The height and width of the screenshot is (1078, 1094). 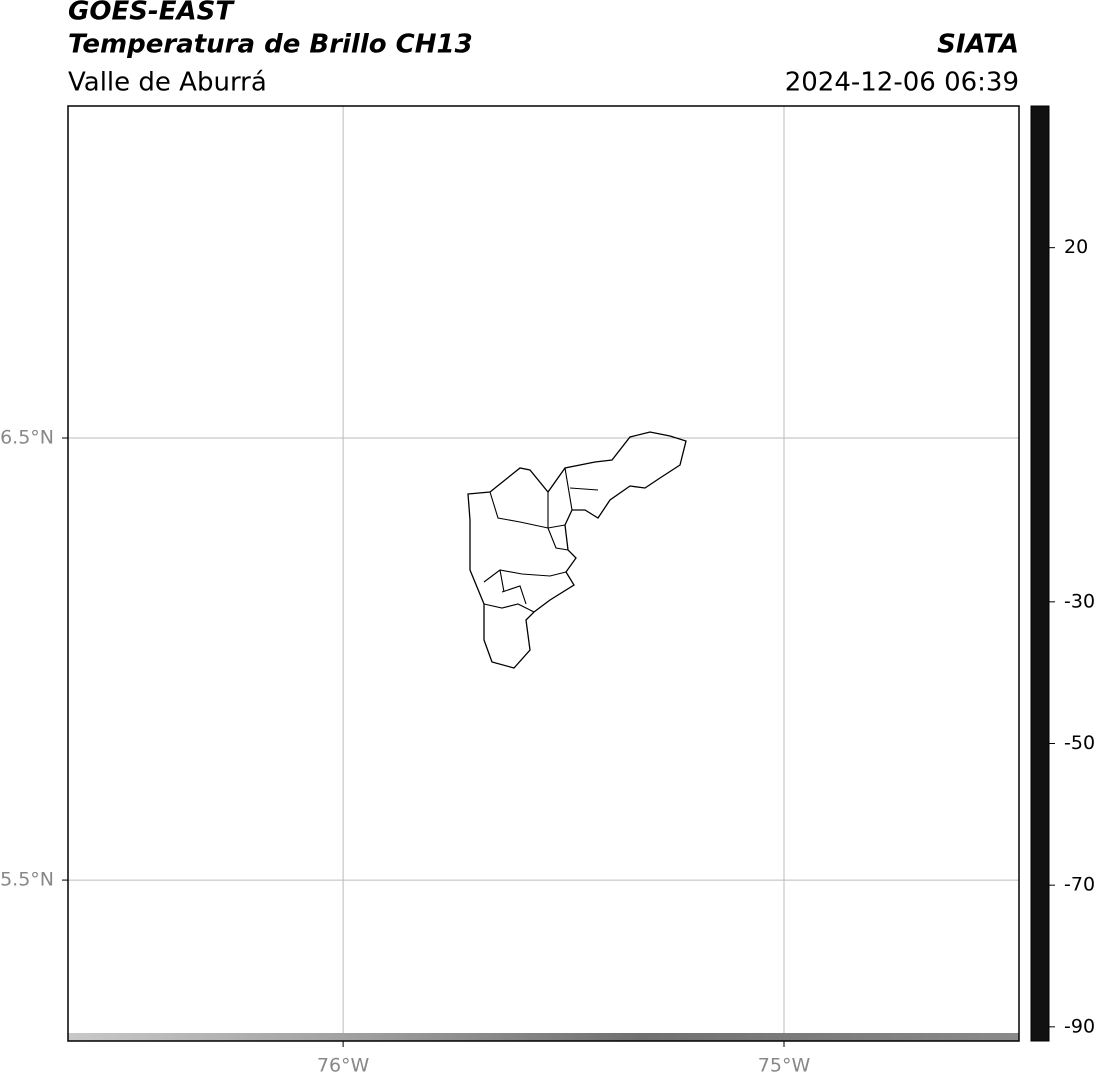 What do you see at coordinates (902, 83) in the screenshot?
I see `timestamp: 2024-12-06 06:39` at bounding box center [902, 83].